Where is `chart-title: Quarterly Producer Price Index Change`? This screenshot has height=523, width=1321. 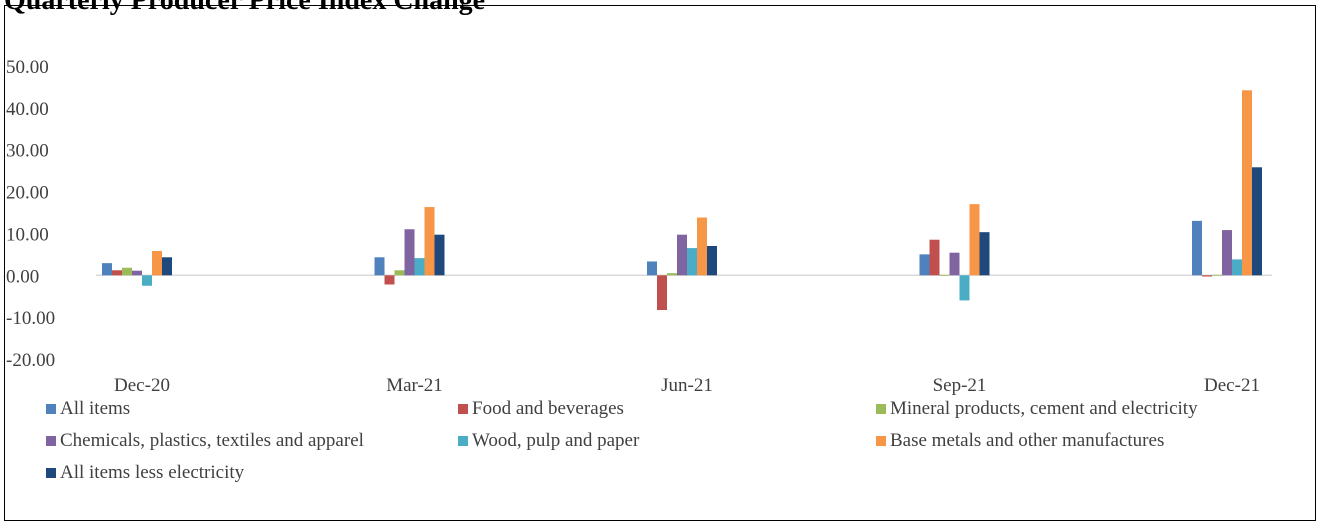
chart-title: Quarterly Producer Price Index Change is located at coordinates (245, 8).